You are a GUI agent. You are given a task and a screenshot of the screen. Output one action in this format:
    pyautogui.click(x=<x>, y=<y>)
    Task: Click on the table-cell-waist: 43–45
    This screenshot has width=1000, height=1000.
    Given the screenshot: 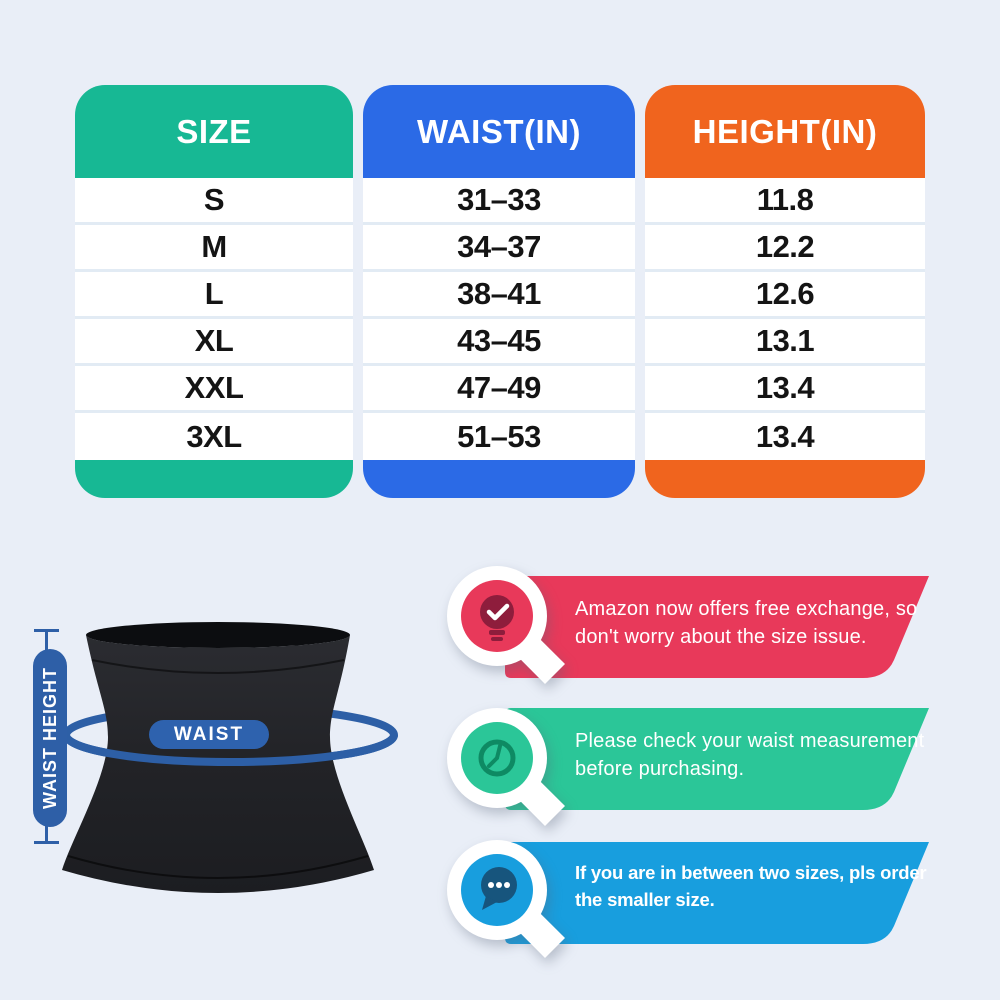 What is the action you would take?
    pyautogui.click(x=499, y=342)
    